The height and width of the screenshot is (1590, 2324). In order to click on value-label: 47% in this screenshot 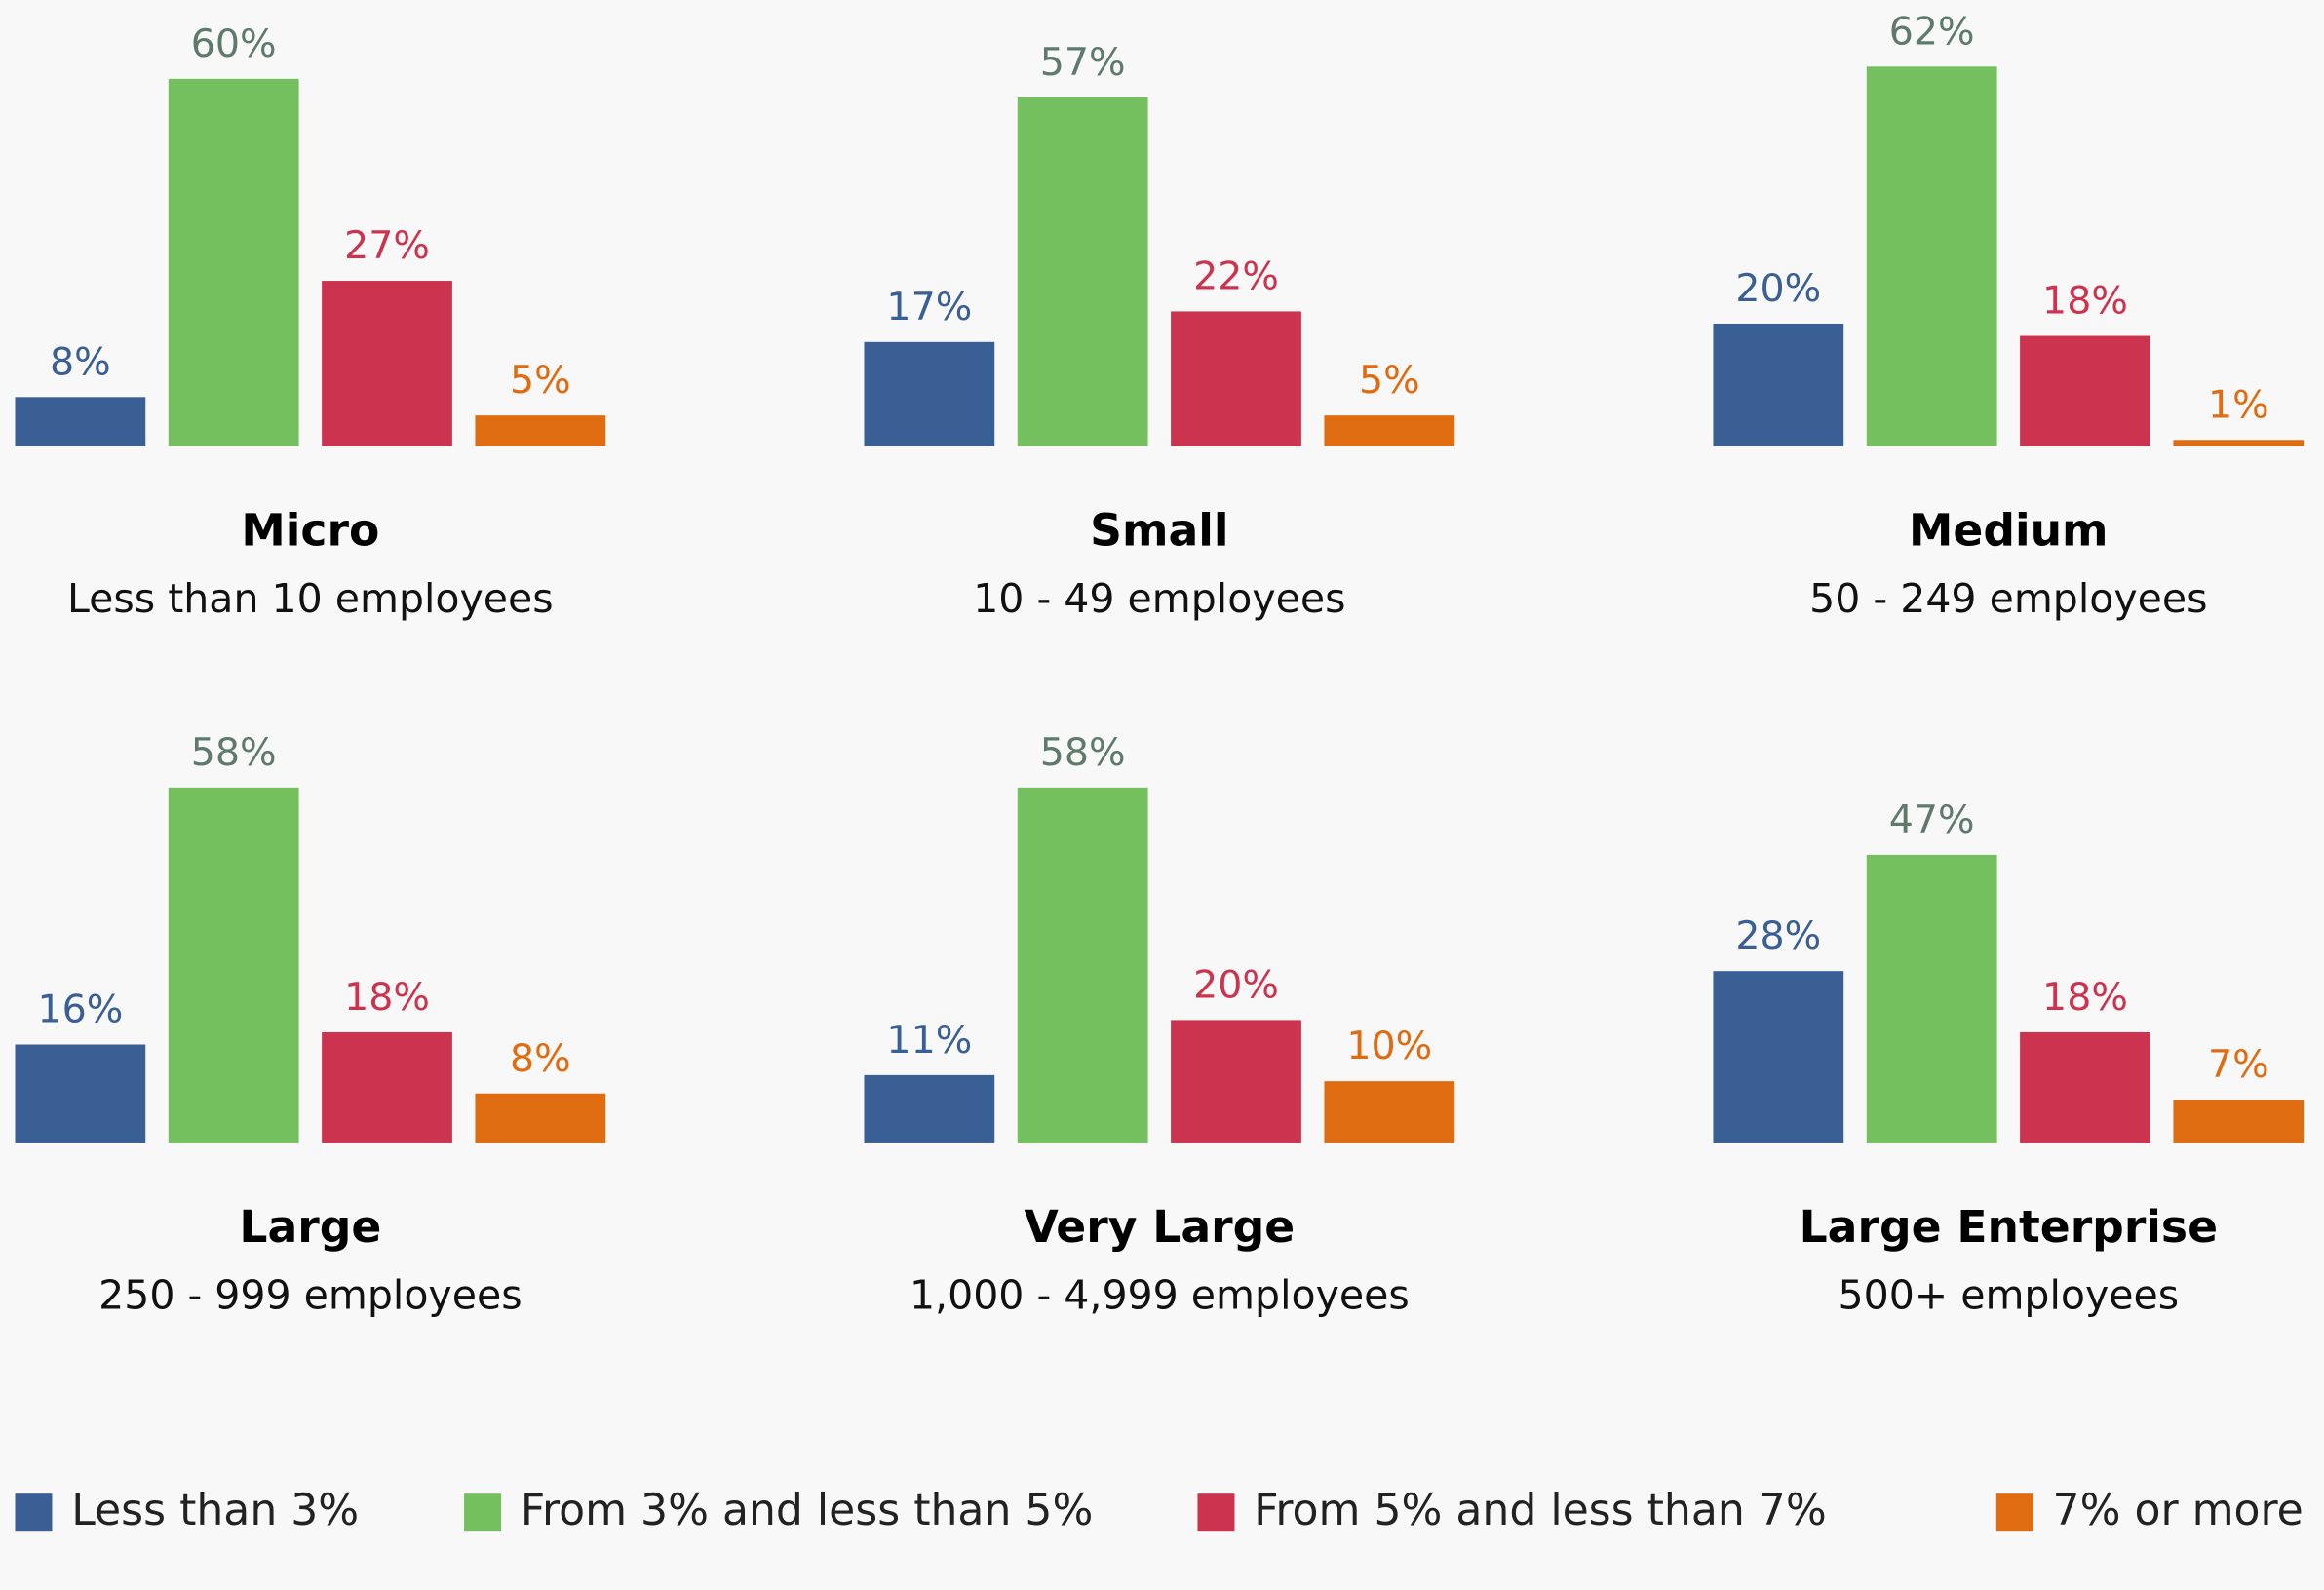, I will do `click(1932, 820)`.